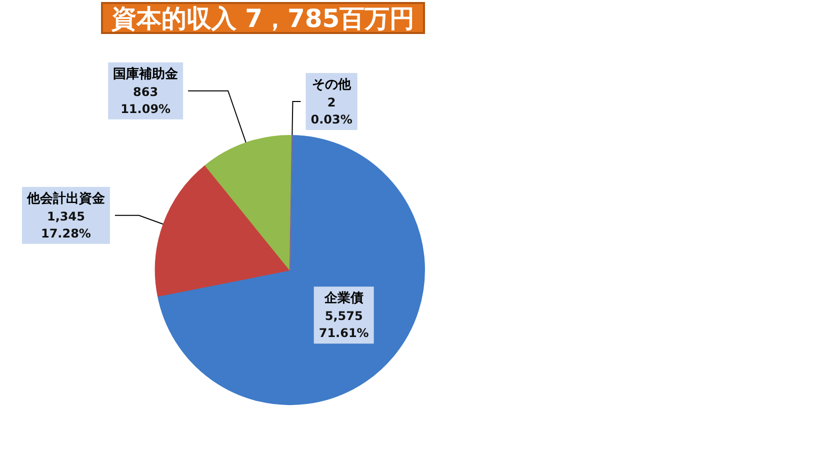 This screenshot has height=460, width=819. I want to click on data-label: 863 11.09%, so click(145, 100).